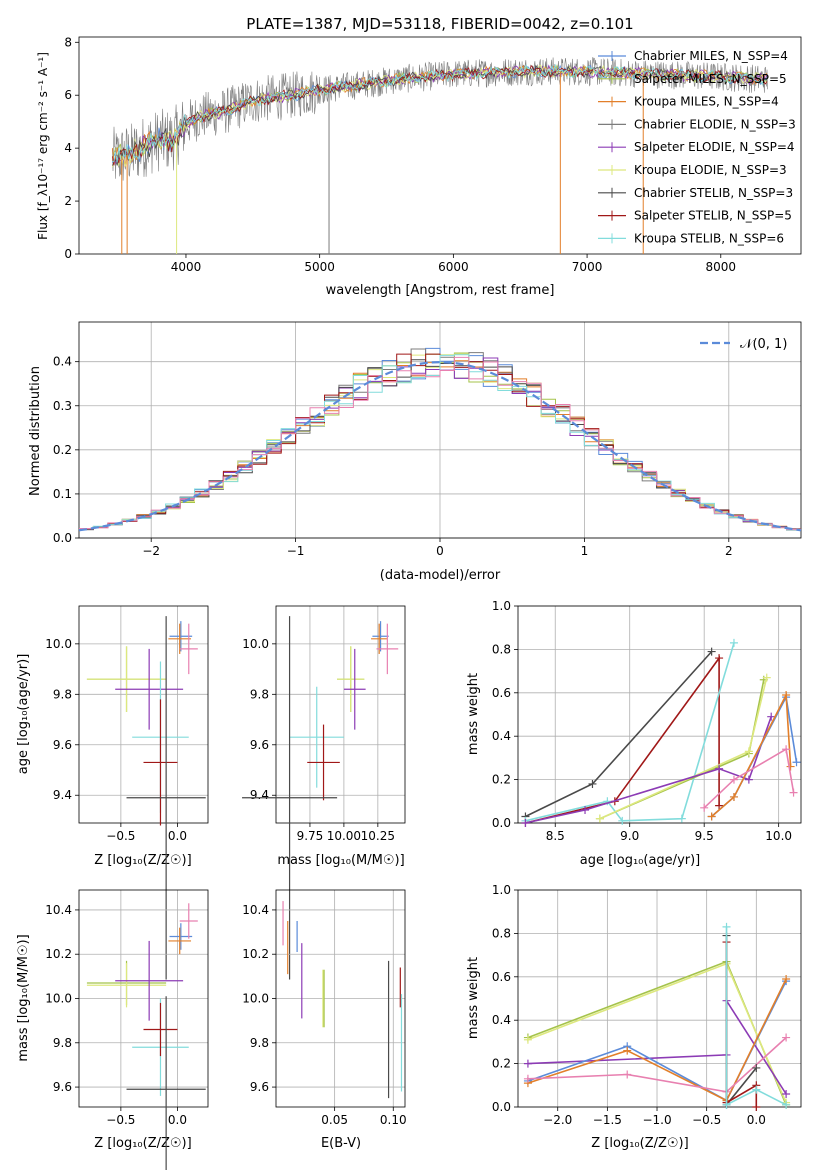 Image resolution: width=819 pixels, height=1170 pixels. I want to click on legend-label: Salpeter STELIB, N_SSP=5, so click(713, 216).